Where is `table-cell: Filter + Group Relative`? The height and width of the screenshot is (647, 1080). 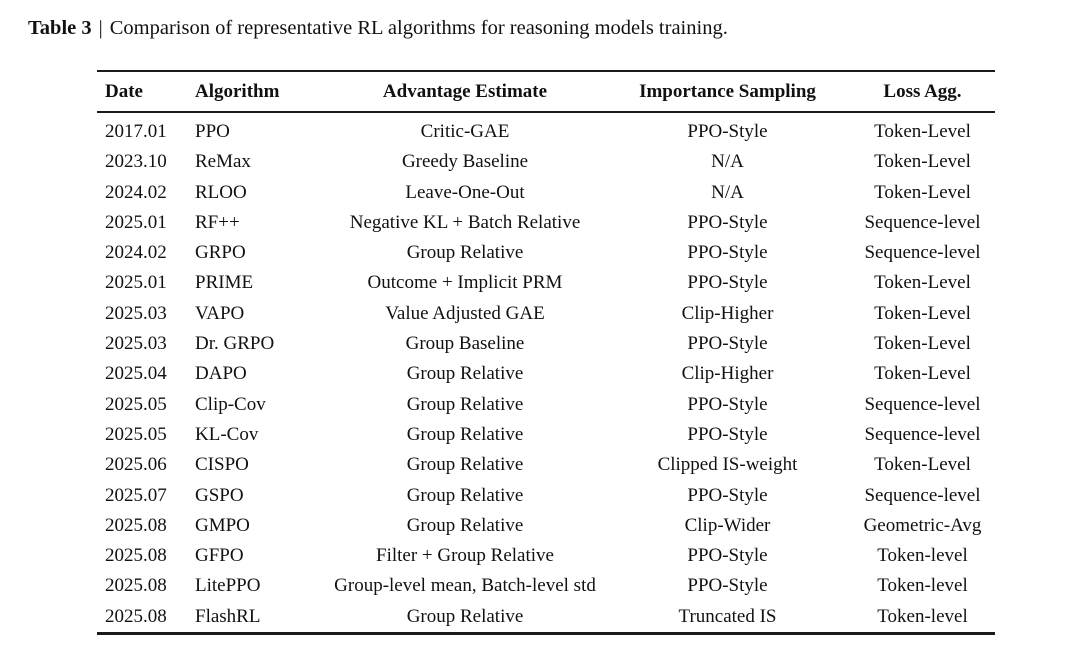
table-cell: Filter + Group Relative is located at coordinates (465, 556).